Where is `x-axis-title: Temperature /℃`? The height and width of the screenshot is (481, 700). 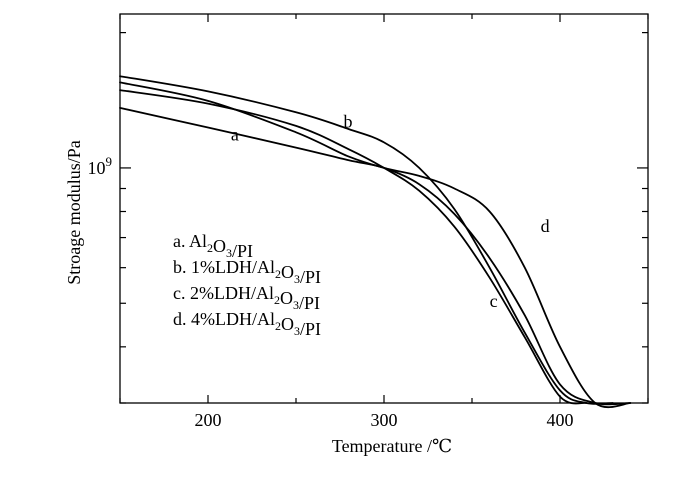 x-axis-title: Temperature /℃ is located at coordinates (392, 446).